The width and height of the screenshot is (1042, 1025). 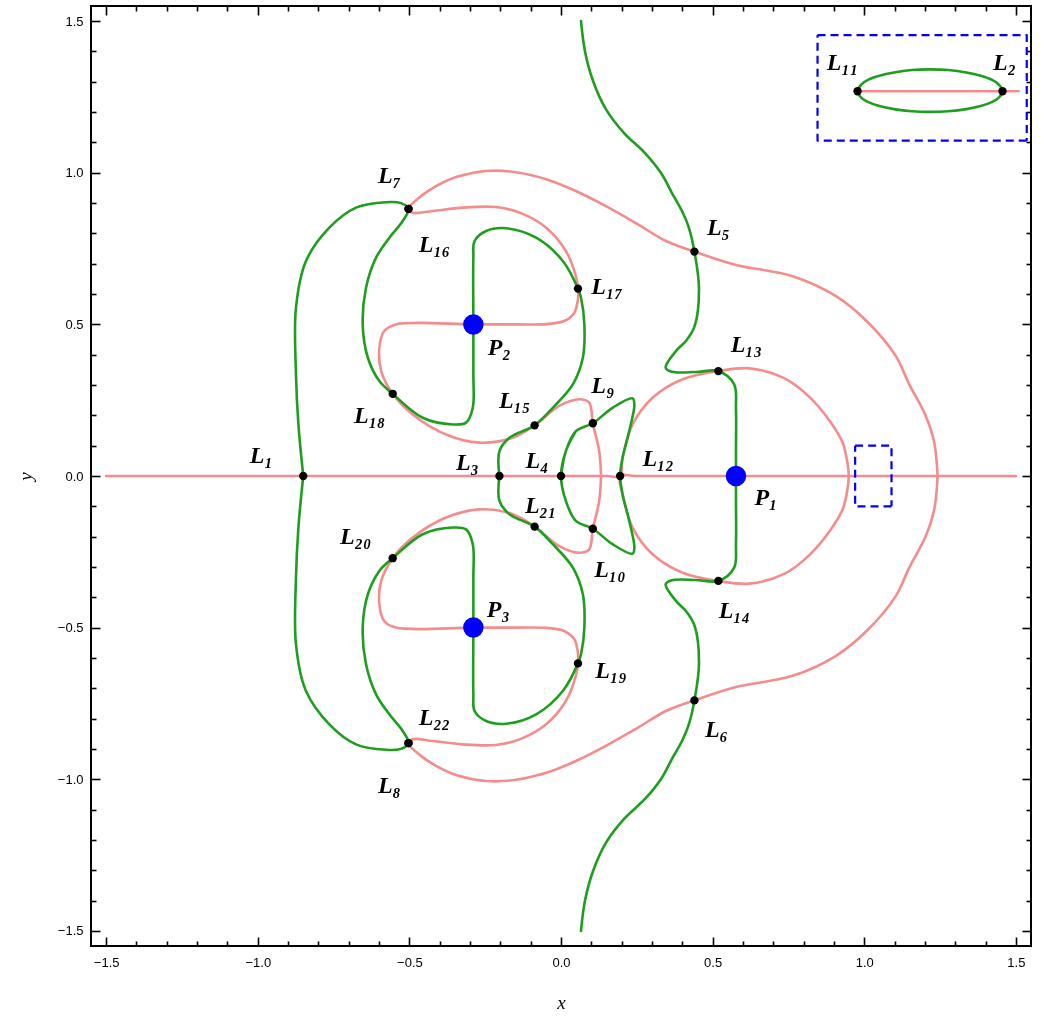 What do you see at coordinates (606, 285) in the screenshot?
I see `annotation: L₁₇` at bounding box center [606, 285].